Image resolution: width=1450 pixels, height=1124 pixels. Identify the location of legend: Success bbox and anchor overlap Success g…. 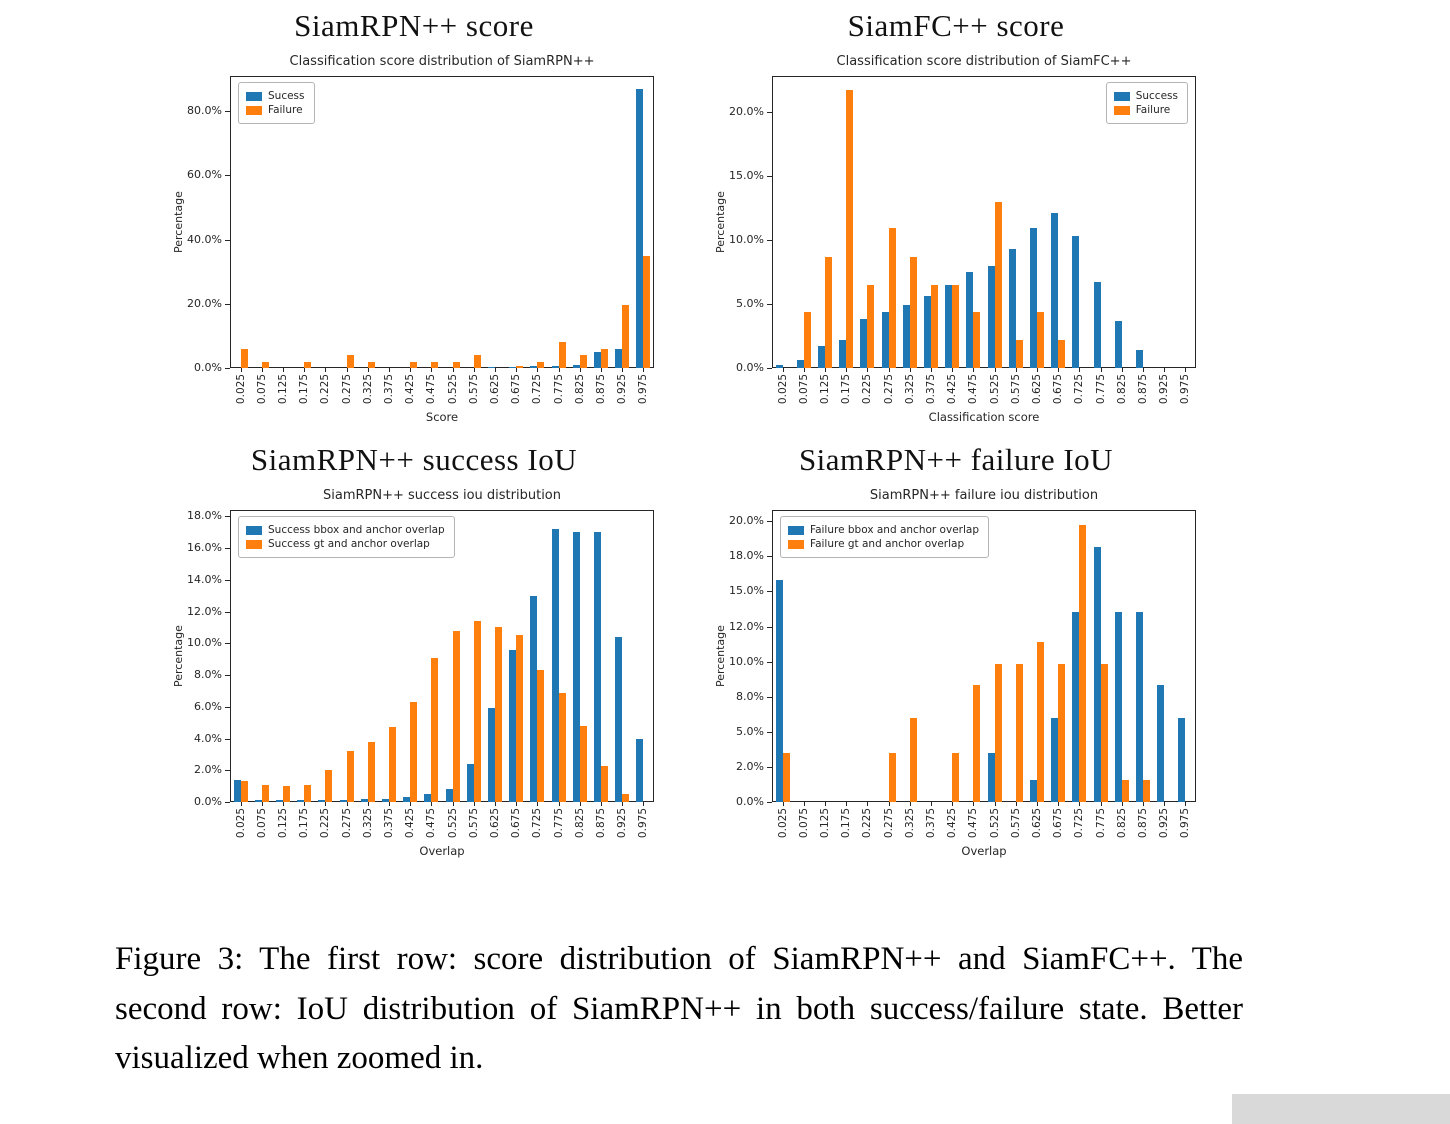
(346, 537).